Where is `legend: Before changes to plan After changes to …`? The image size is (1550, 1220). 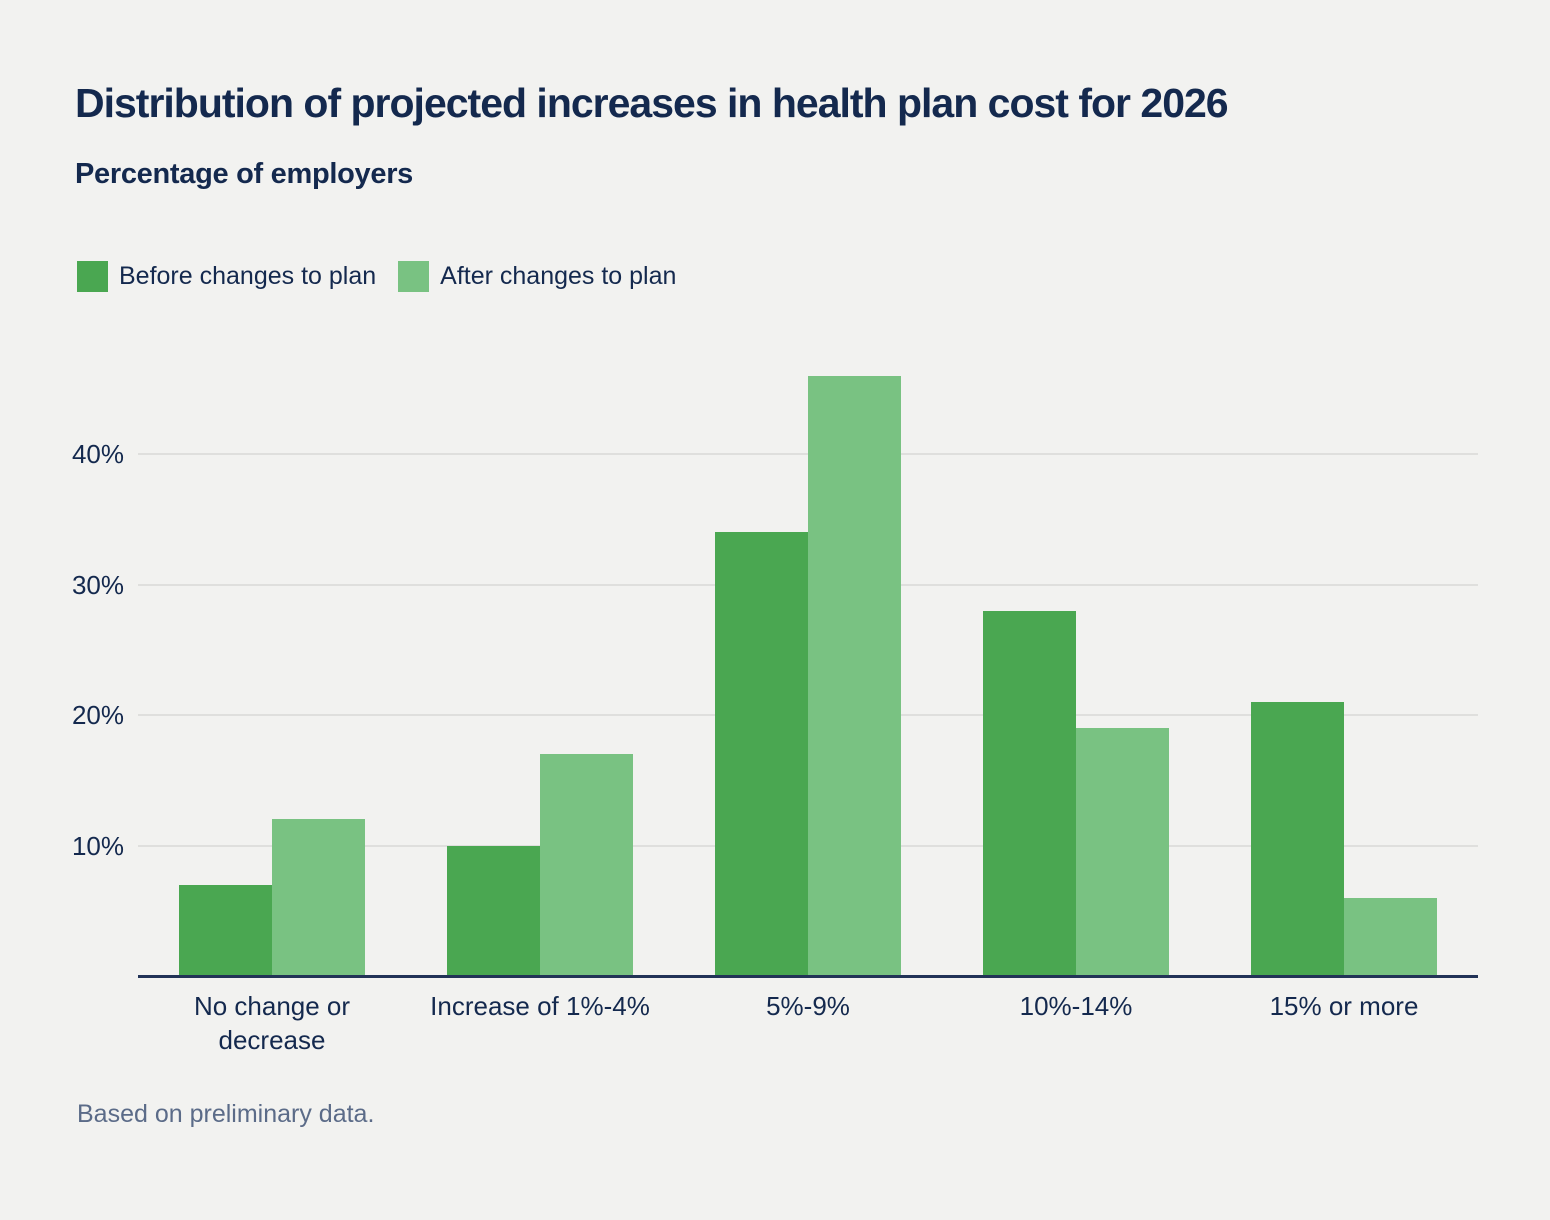 legend: Before changes to plan After changes to … is located at coordinates (376, 276).